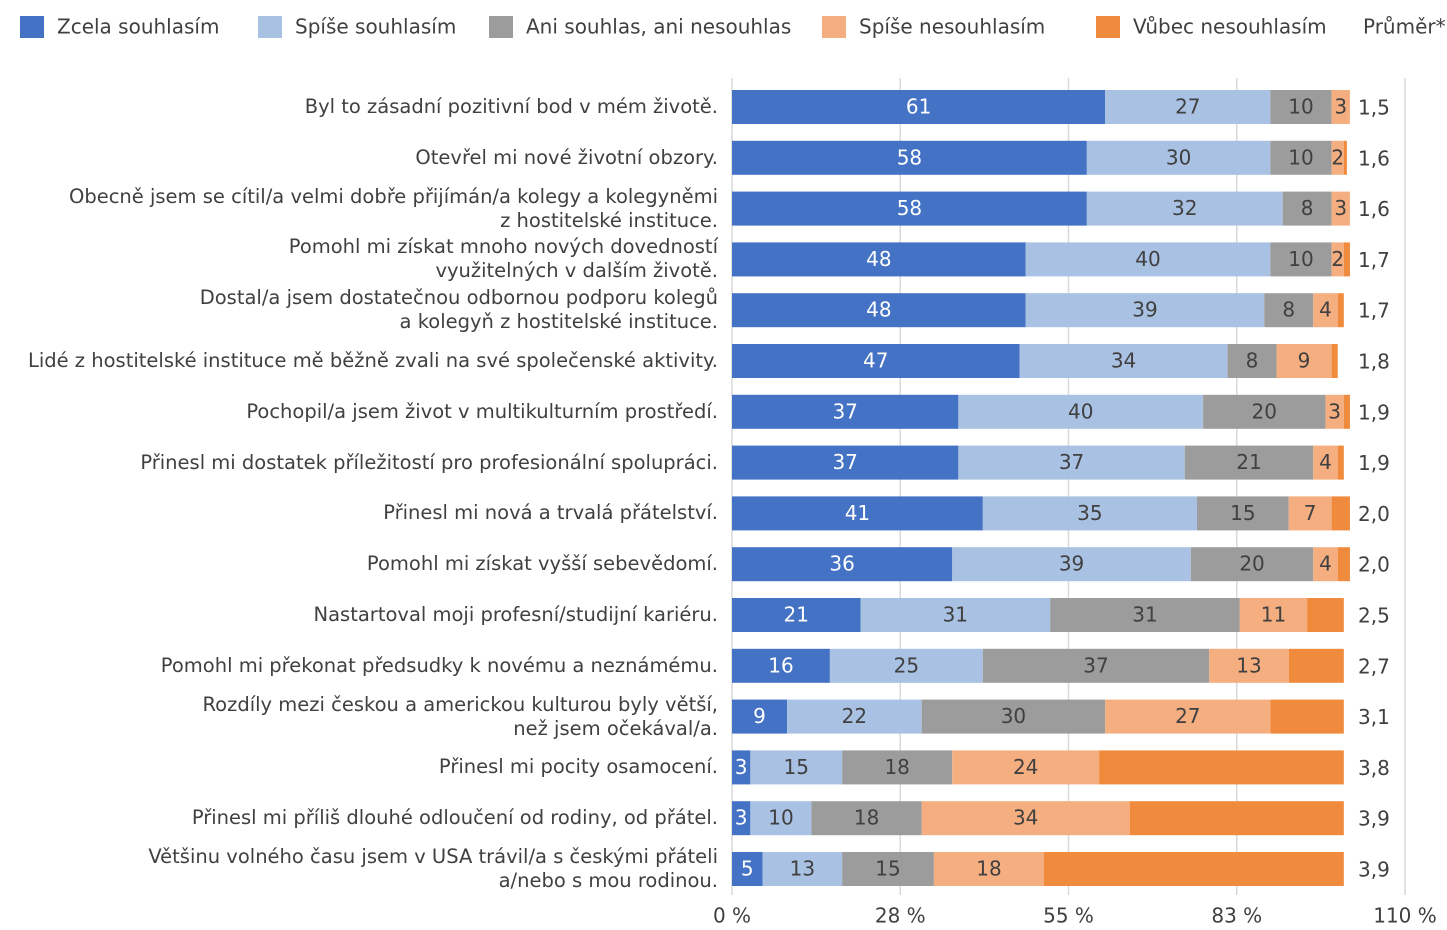 Image resolution: width=1447 pixels, height=930 pixels. What do you see at coordinates (909, 208) in the screenshot?
I see `data-label: 58` at bounding box center [909, 208].